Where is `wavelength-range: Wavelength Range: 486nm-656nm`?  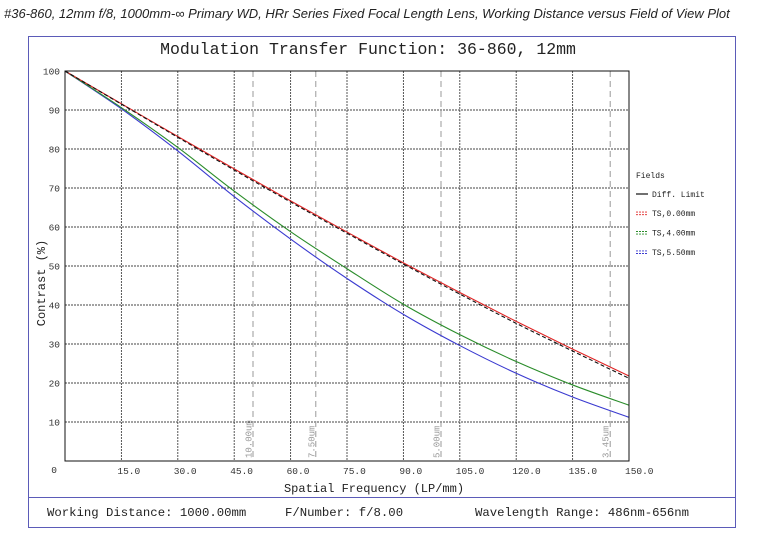
wavelength-range: Wavelength Range: 486nm-656nm is located at coordinates (582, 513).